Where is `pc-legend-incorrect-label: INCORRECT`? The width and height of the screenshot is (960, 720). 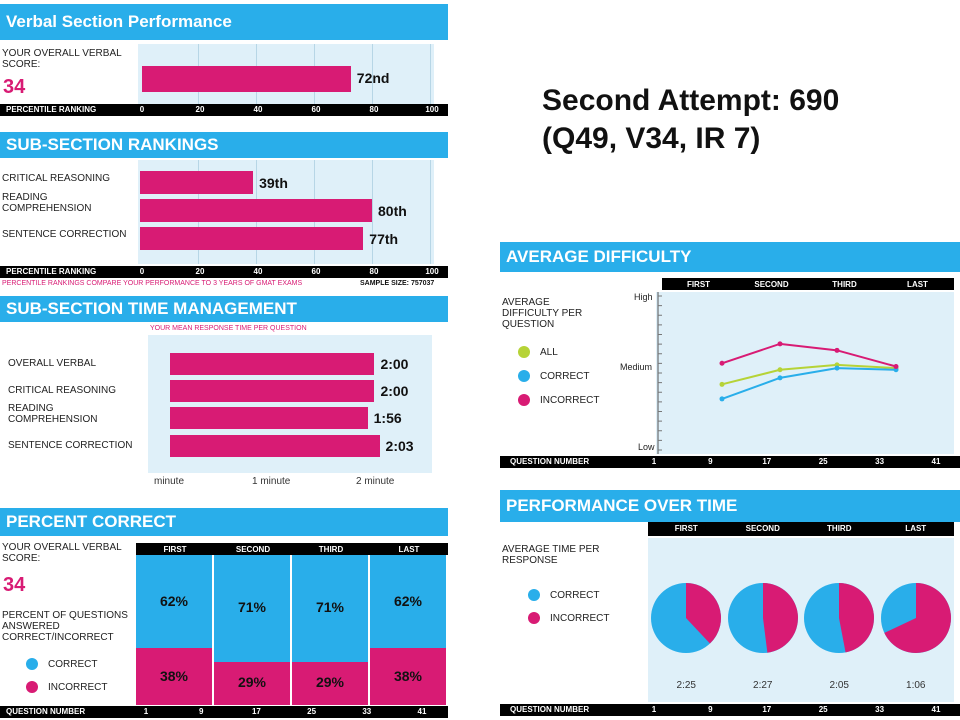
pc-legend-incorrect-label: INCORRECT is located at coordinates (78, 687).